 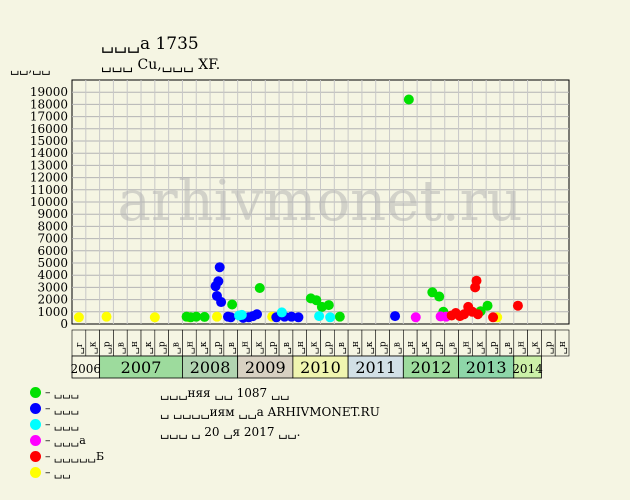 What do you see at coordinates (230, 432) in the screenshot?
I see `footer-date: ␣␣␣ ␣ 20 ␣я 2017 ␣␣.` at bounding box center [230, 432].